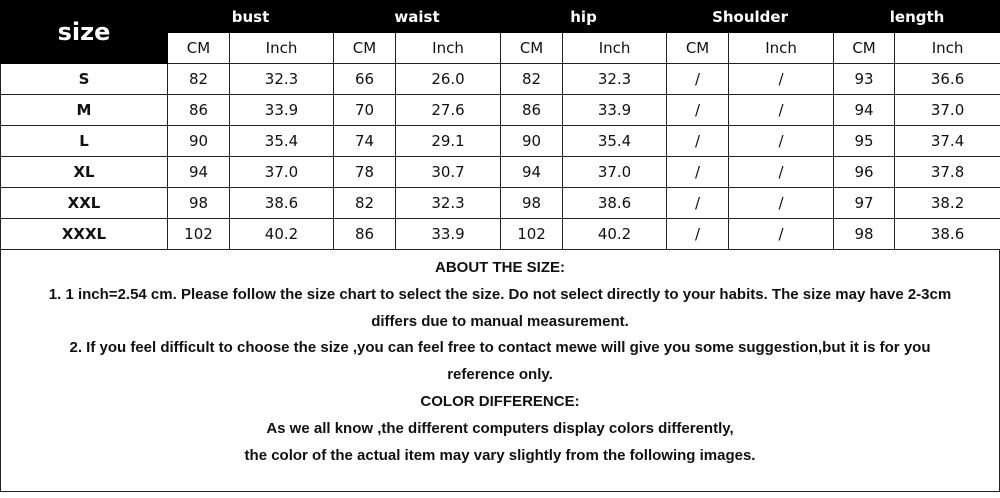 This screenshot has height=498, width=1000. What do you see at coordinates (584, 16) in the screenshot?
I see `group-header-hip: hip` at bounding box center [584, 16].